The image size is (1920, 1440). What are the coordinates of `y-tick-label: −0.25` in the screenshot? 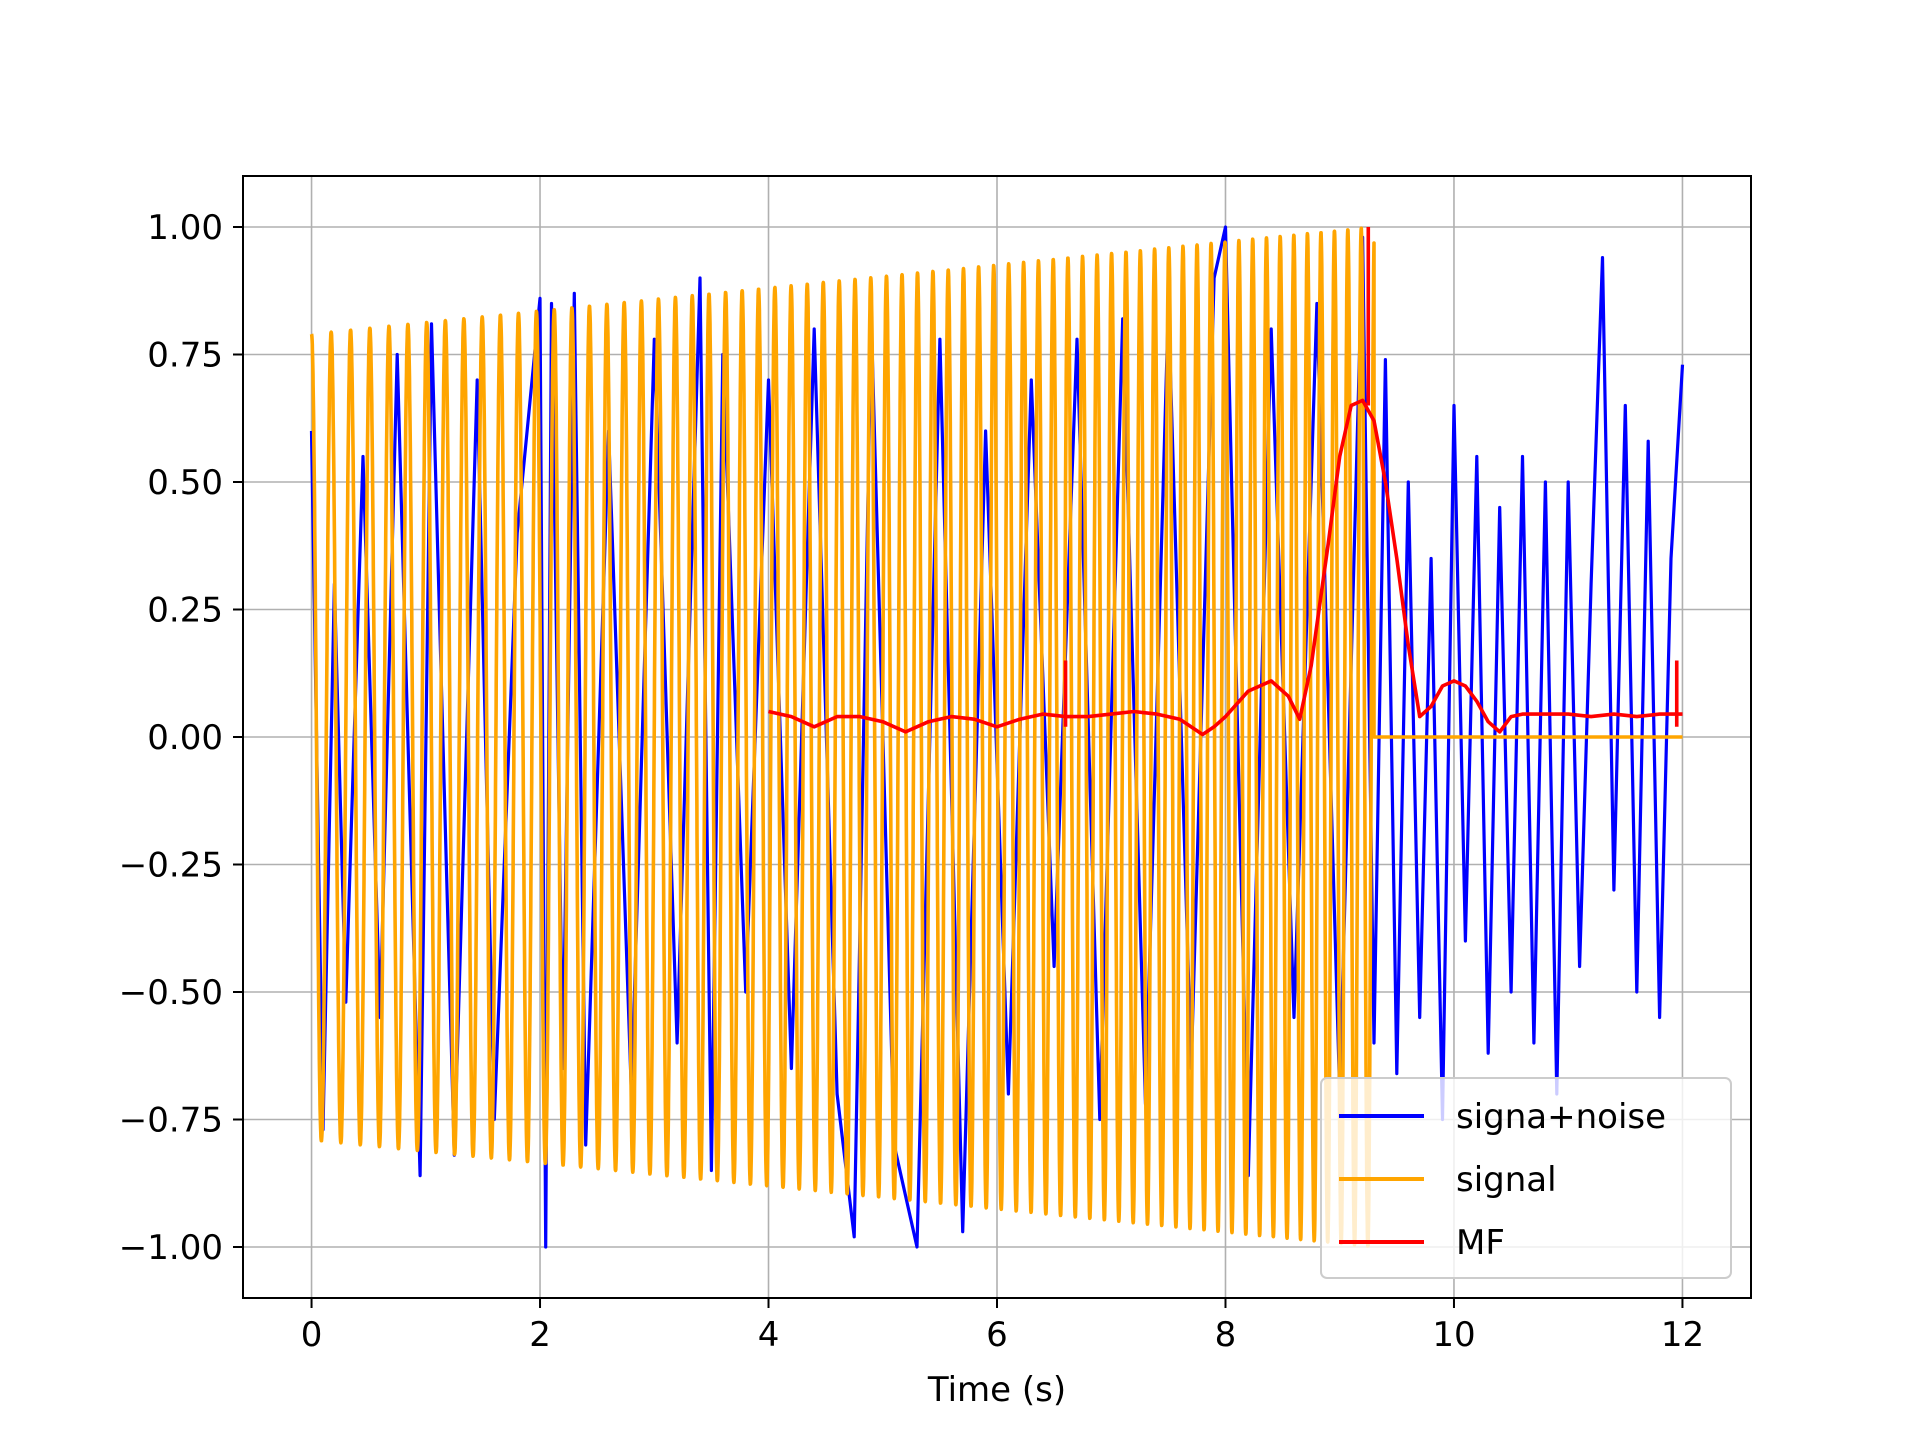 It's located at (171, 866).